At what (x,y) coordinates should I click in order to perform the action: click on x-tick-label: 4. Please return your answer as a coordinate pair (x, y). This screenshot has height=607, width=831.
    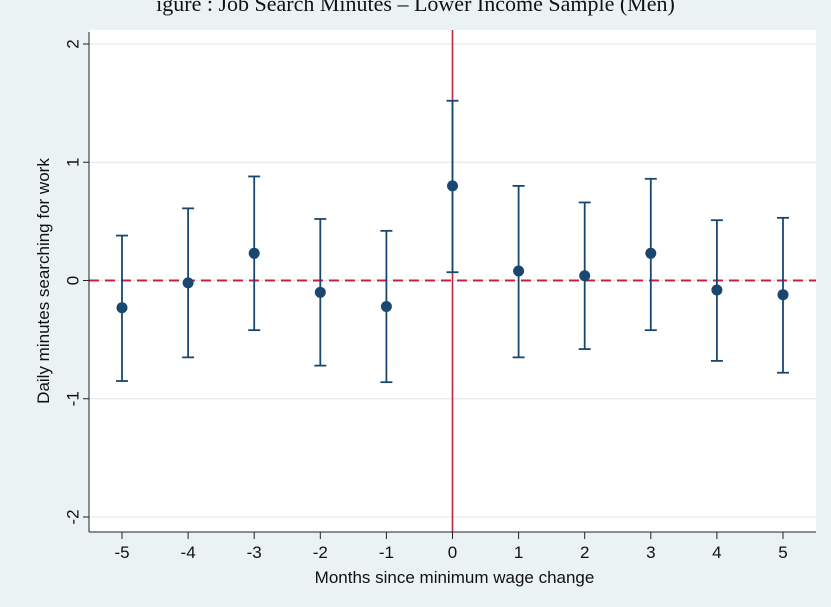
    Looking at the image, I should click on (716, 552).